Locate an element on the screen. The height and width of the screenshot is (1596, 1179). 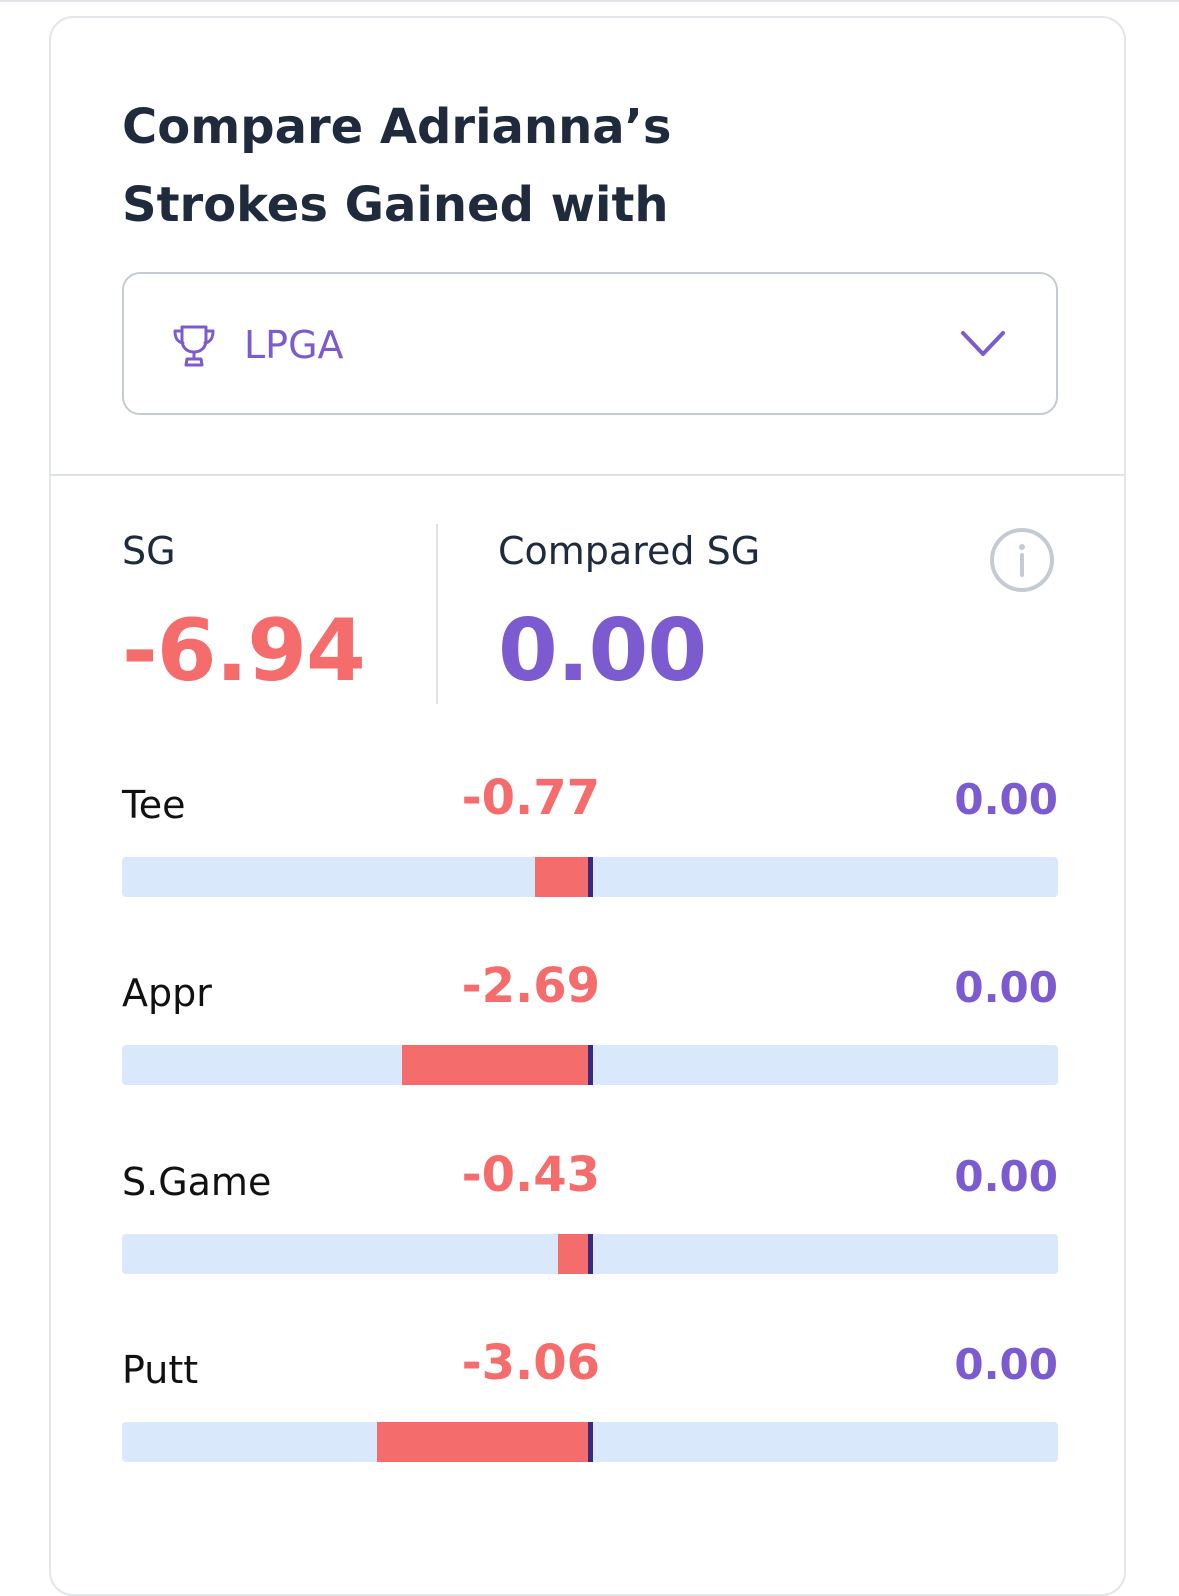
top-divider is located at coordinates (589, 1).